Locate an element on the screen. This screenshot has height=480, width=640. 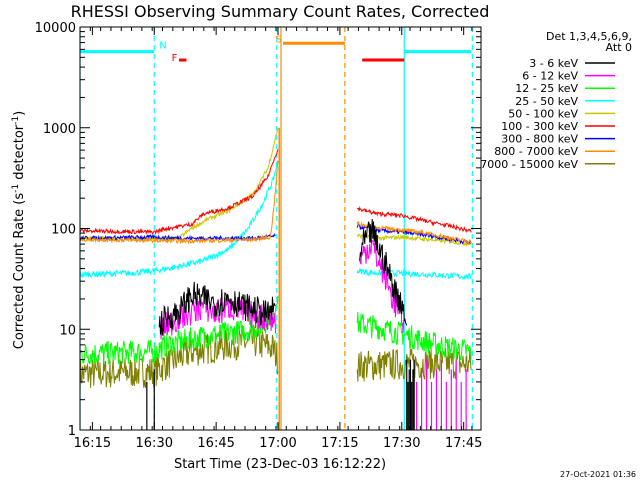
legend-label-2: 12 - 25 keV is located at coordinates (546, 88).